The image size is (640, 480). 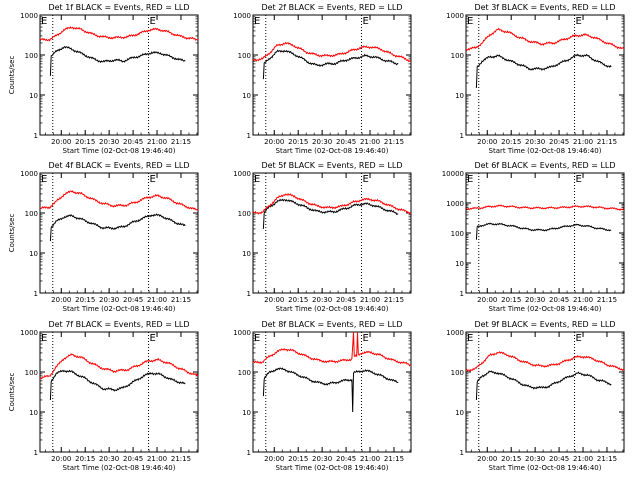 I want to click on y-axis-label: Counts/sec, so click(x=12, y=233).